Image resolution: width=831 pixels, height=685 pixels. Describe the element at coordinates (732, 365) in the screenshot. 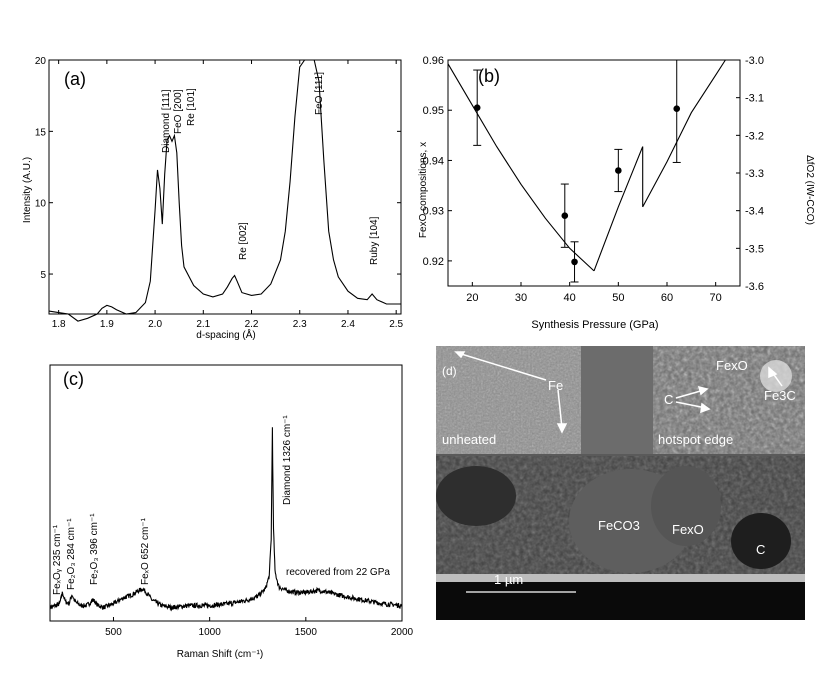

I see `sem-label-fexo-inset: FexO` at that location.